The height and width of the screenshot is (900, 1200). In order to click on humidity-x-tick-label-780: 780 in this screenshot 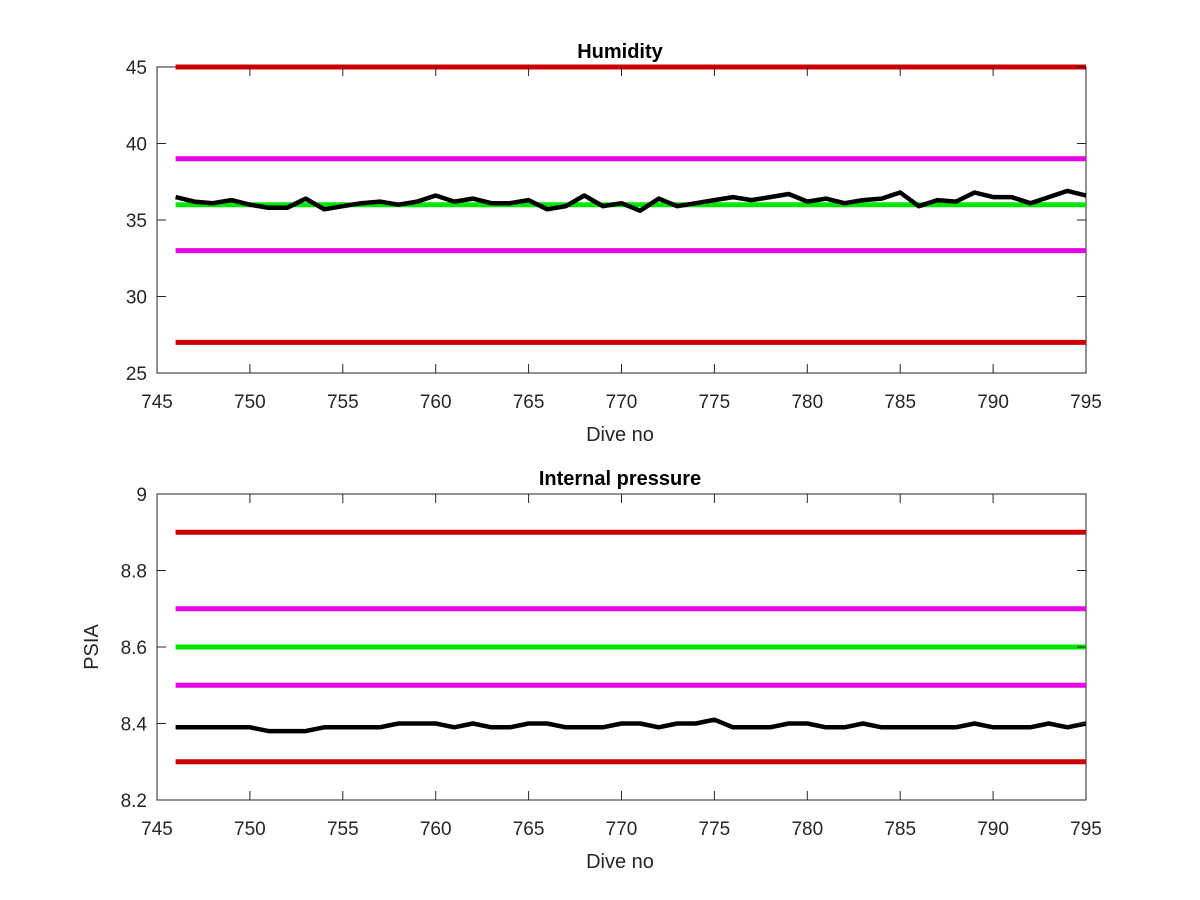, I will do `click(807, 402)`.